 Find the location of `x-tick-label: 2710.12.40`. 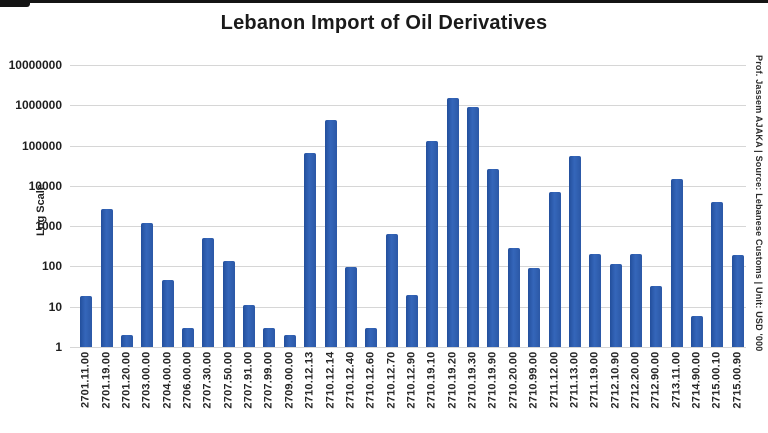

x-tick-label: 2710.12.40 is located at coordinates (350, 380).